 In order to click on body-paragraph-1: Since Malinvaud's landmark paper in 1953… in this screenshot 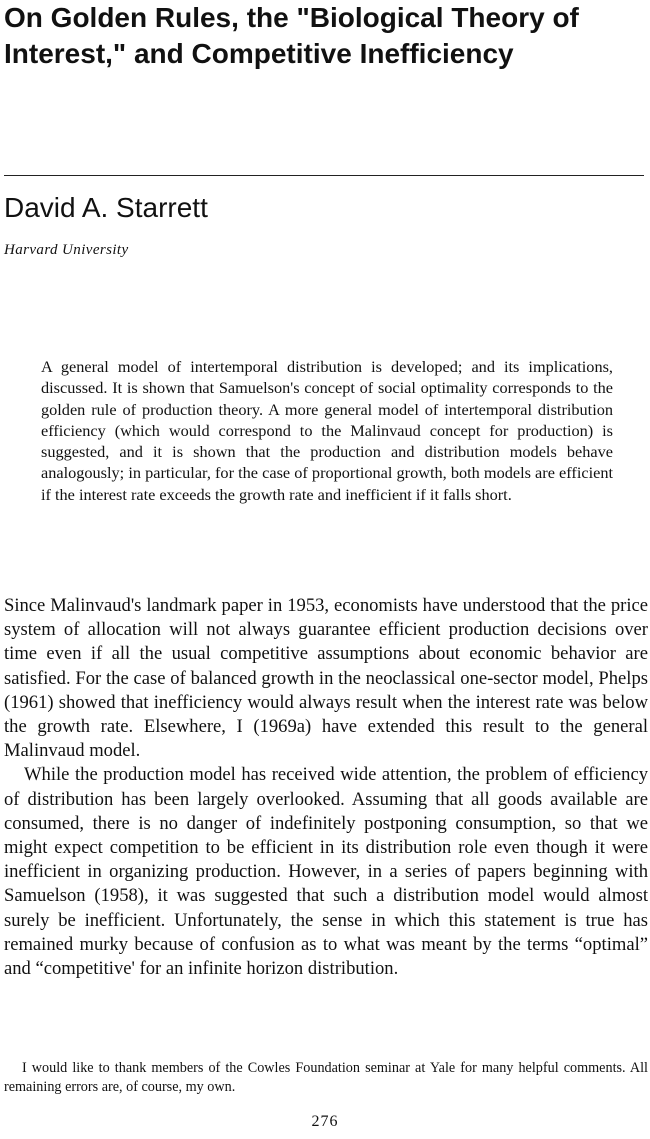, I will do `click(326, 678)`.